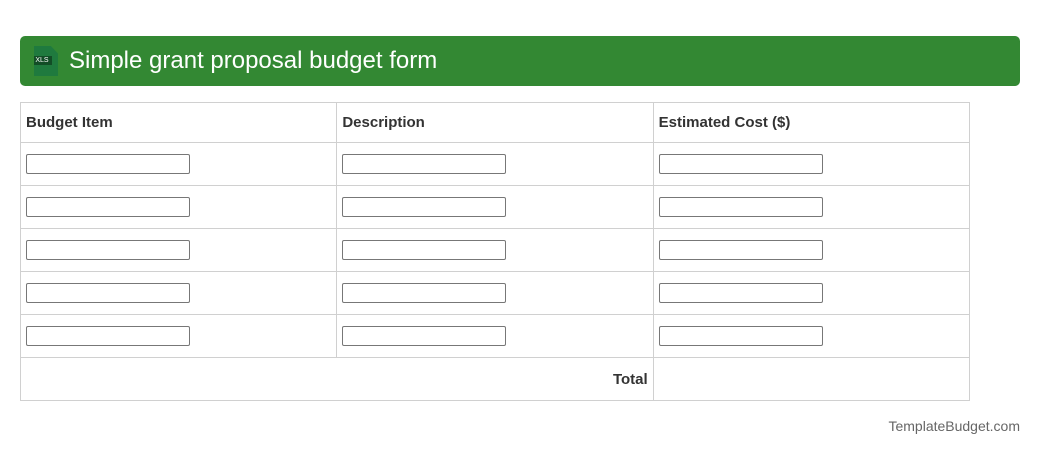 This screenshot has width=1040, height=455. Describe the element at coordinates (337, 379) in the screenshot. I see `total-label: Total` at that location.